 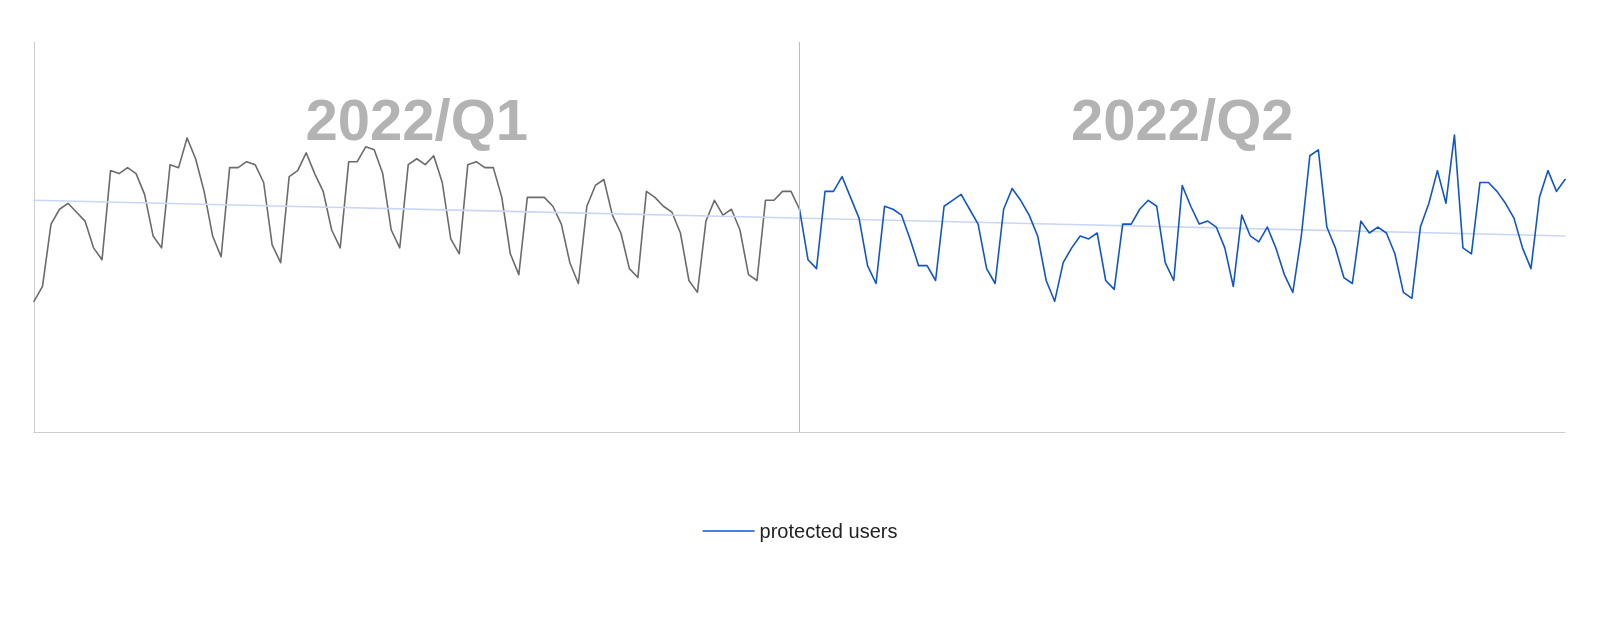 What do you see at coordinates (1182, 119) in the screenshot?
I see `annotation: 2022/Q2` at bounding box center [1182, 119].